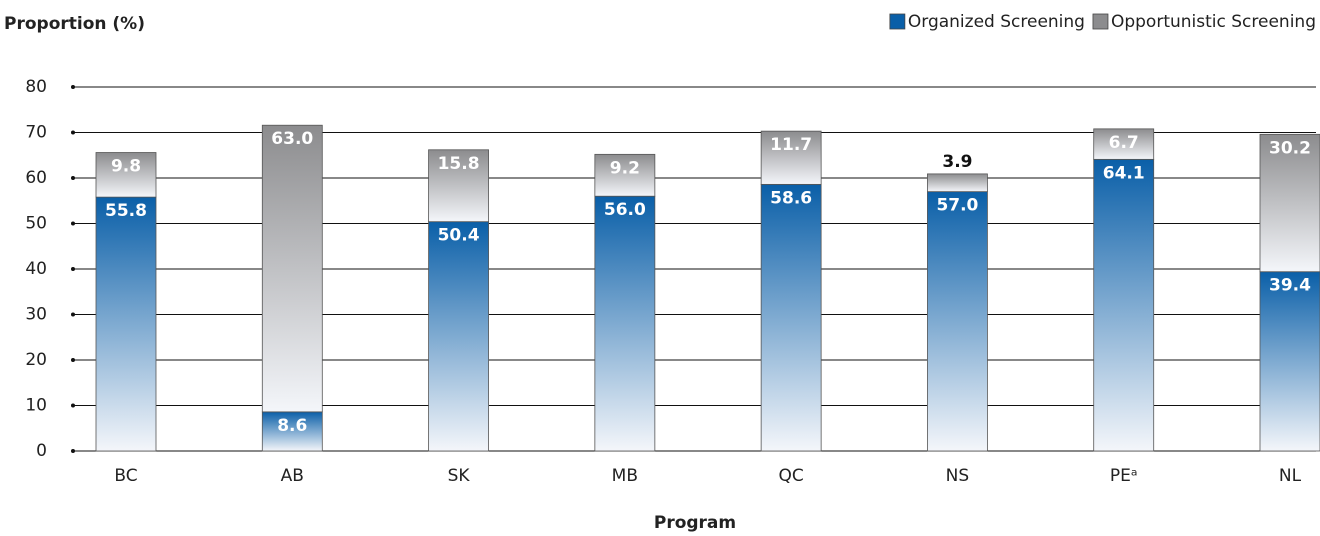 This screenshot has width=1320, height=536. Describe the element at coordinates (625, 168) in the screenshot. I see `value-label: 9.2` at that location.